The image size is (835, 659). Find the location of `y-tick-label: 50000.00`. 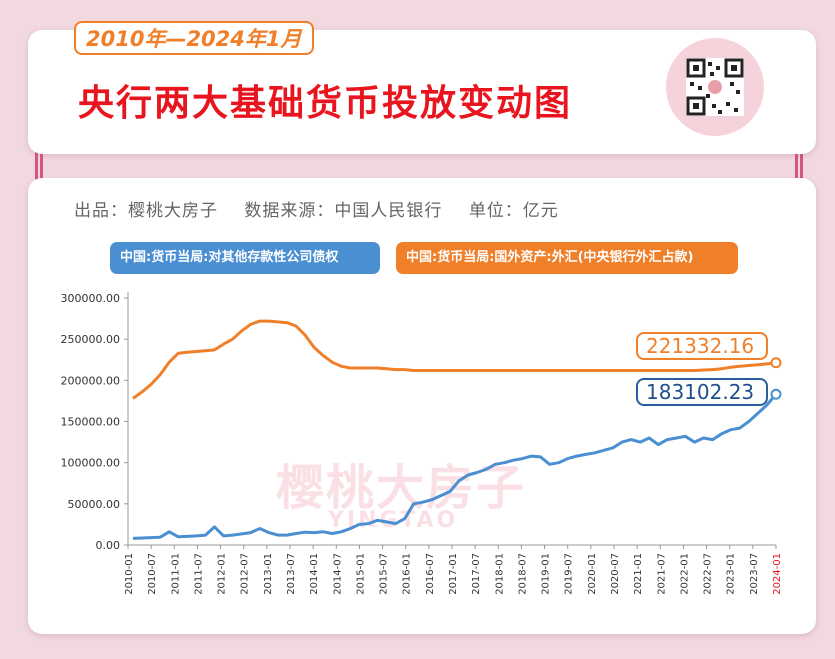

y-tick-label: 50000.00 is located at coordinates (94, 504).